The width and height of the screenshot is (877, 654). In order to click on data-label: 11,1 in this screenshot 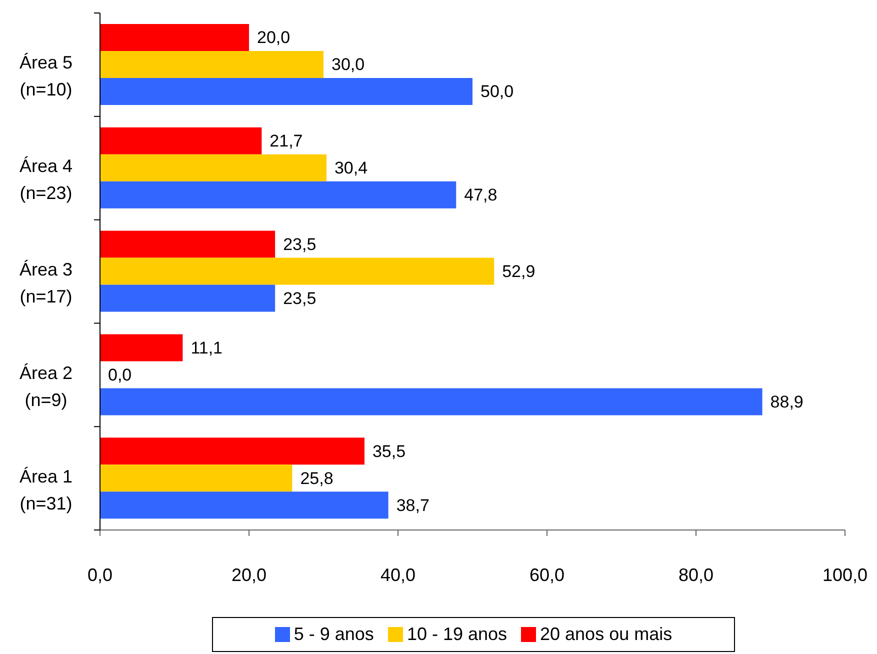, I will do `click(206, 348)`.